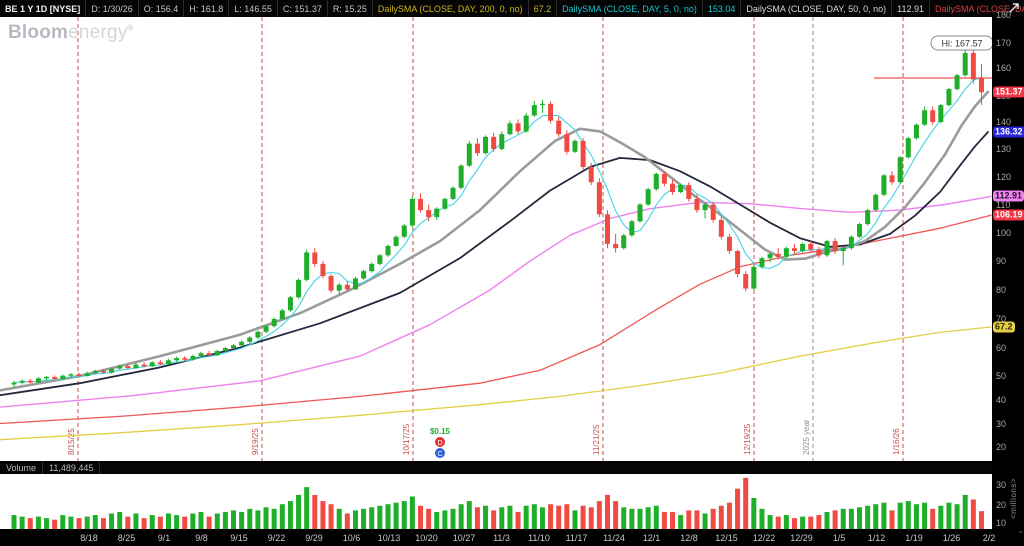 Image resolution: width=1024 pixels, height=546 pixels. What do you see at coordinates (1004, 327) in the screenshot?
I see `price-badge-67-2: 67.2` at bounding box center [1004, 327].